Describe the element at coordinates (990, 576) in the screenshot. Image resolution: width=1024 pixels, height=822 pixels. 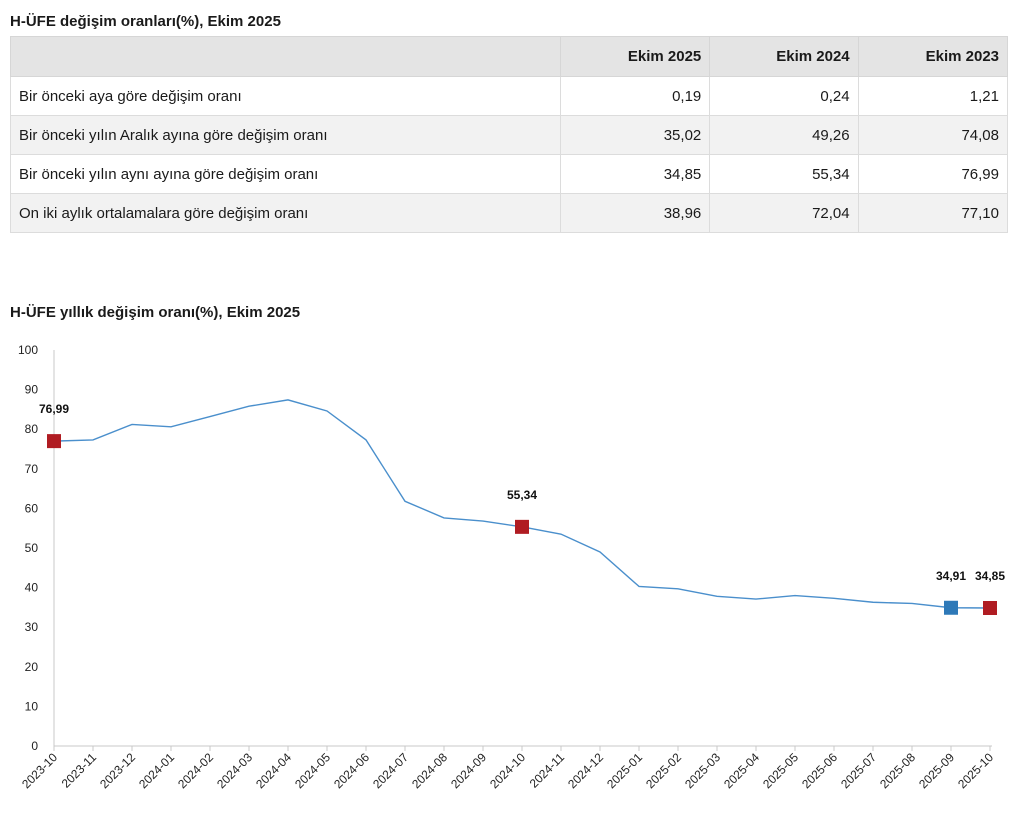
I see `data-label: 34,85` at that location.